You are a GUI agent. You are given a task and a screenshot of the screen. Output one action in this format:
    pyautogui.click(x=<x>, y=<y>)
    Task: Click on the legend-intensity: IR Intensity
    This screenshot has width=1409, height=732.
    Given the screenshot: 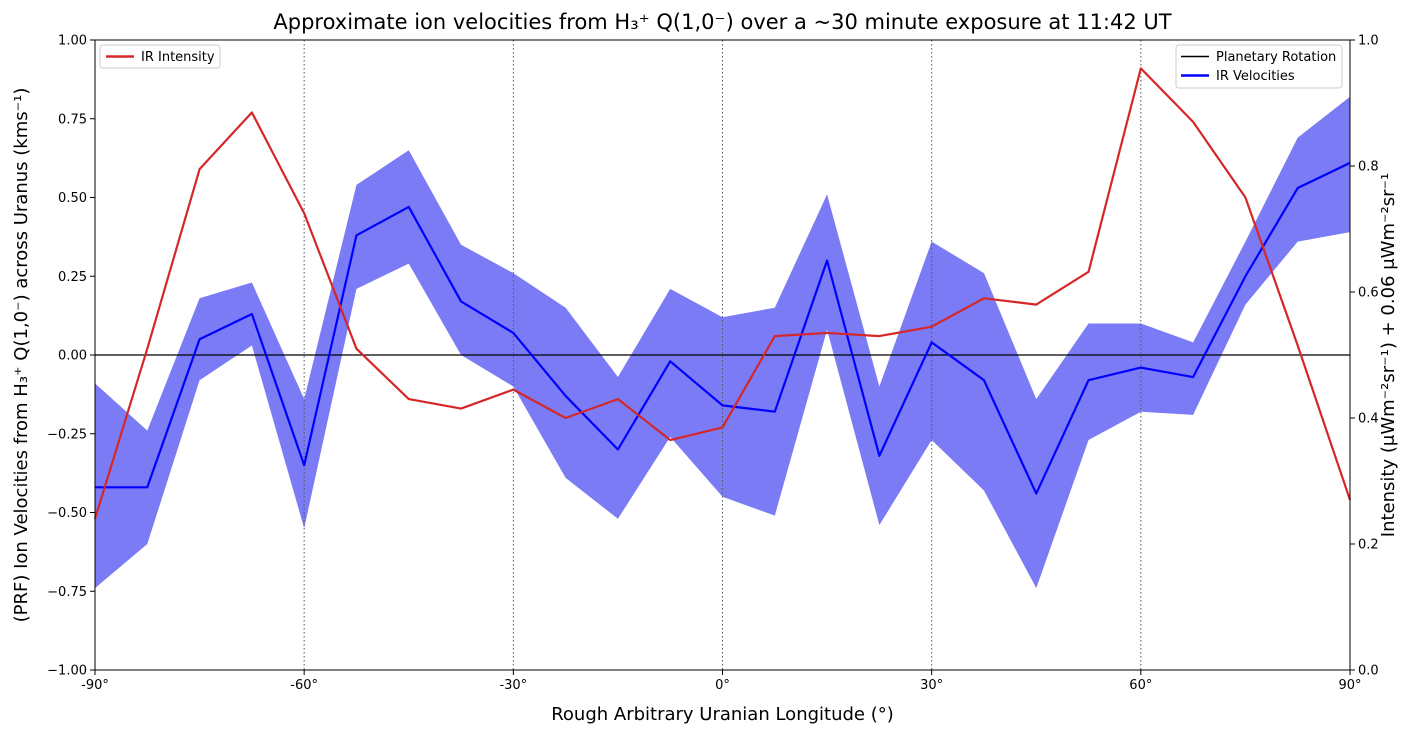 What is the action you would take?
    pyautogui.click(x=160, y=56)
    